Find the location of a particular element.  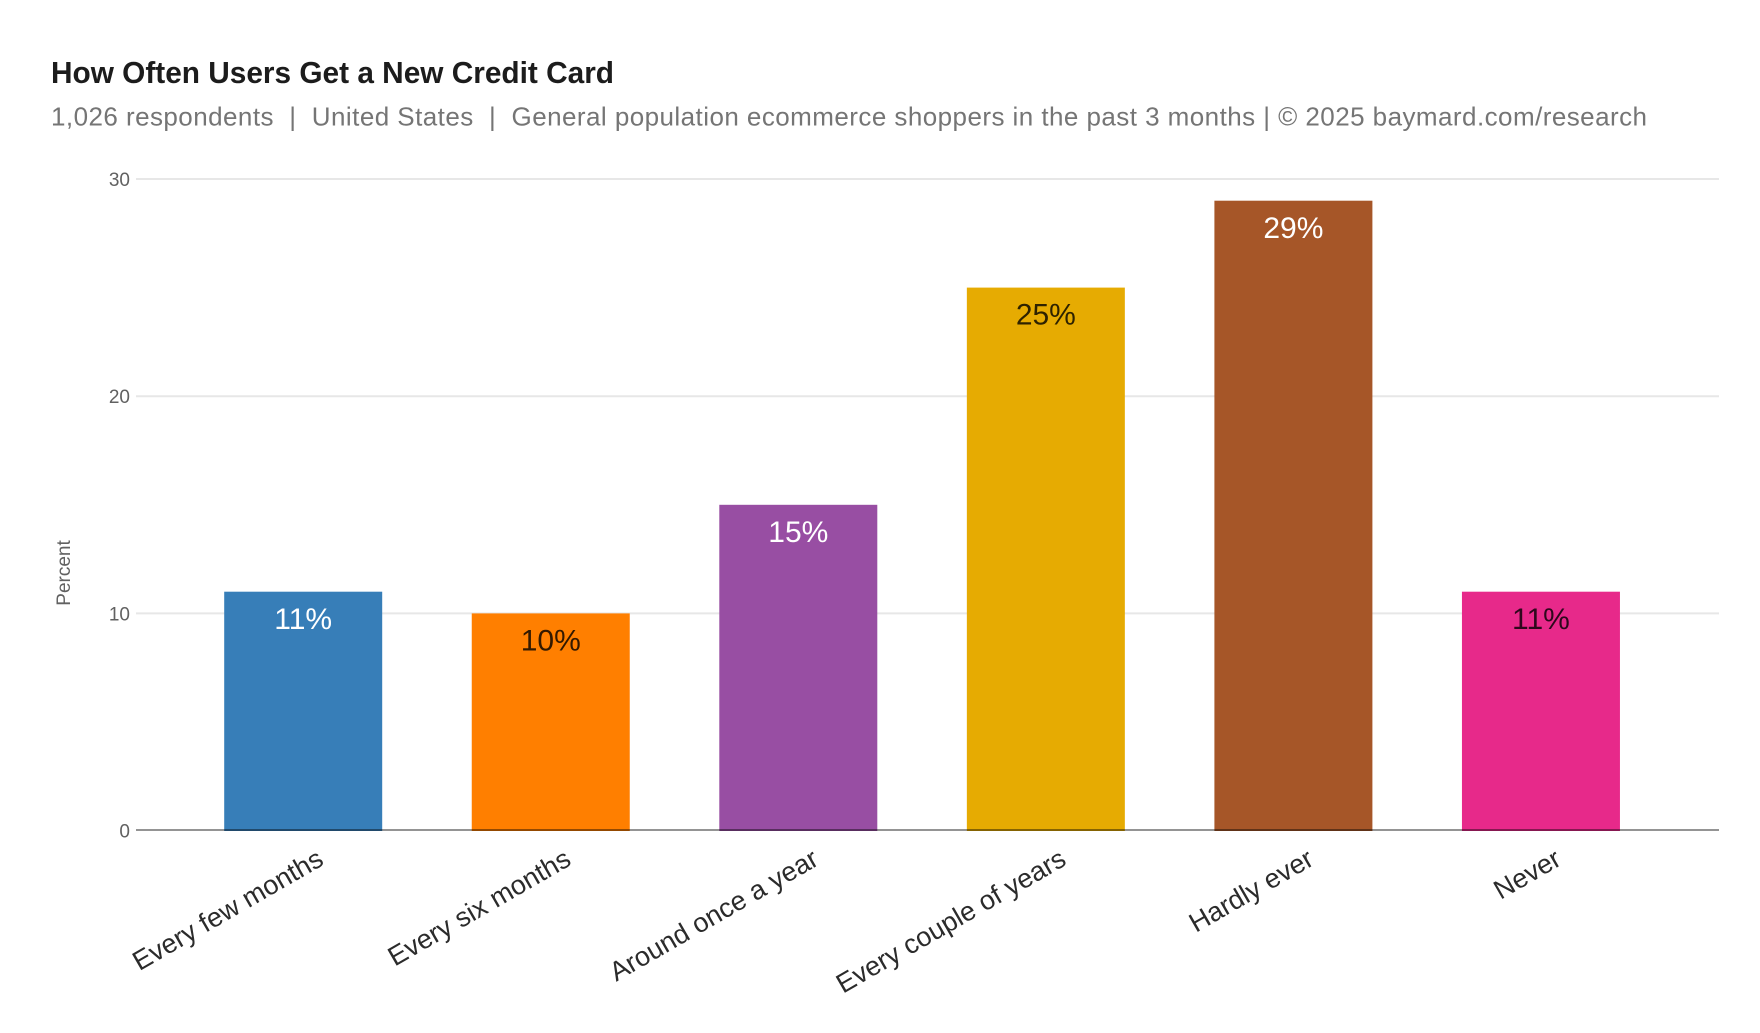

svg-text: 10 is located at coordinates (119, 614).